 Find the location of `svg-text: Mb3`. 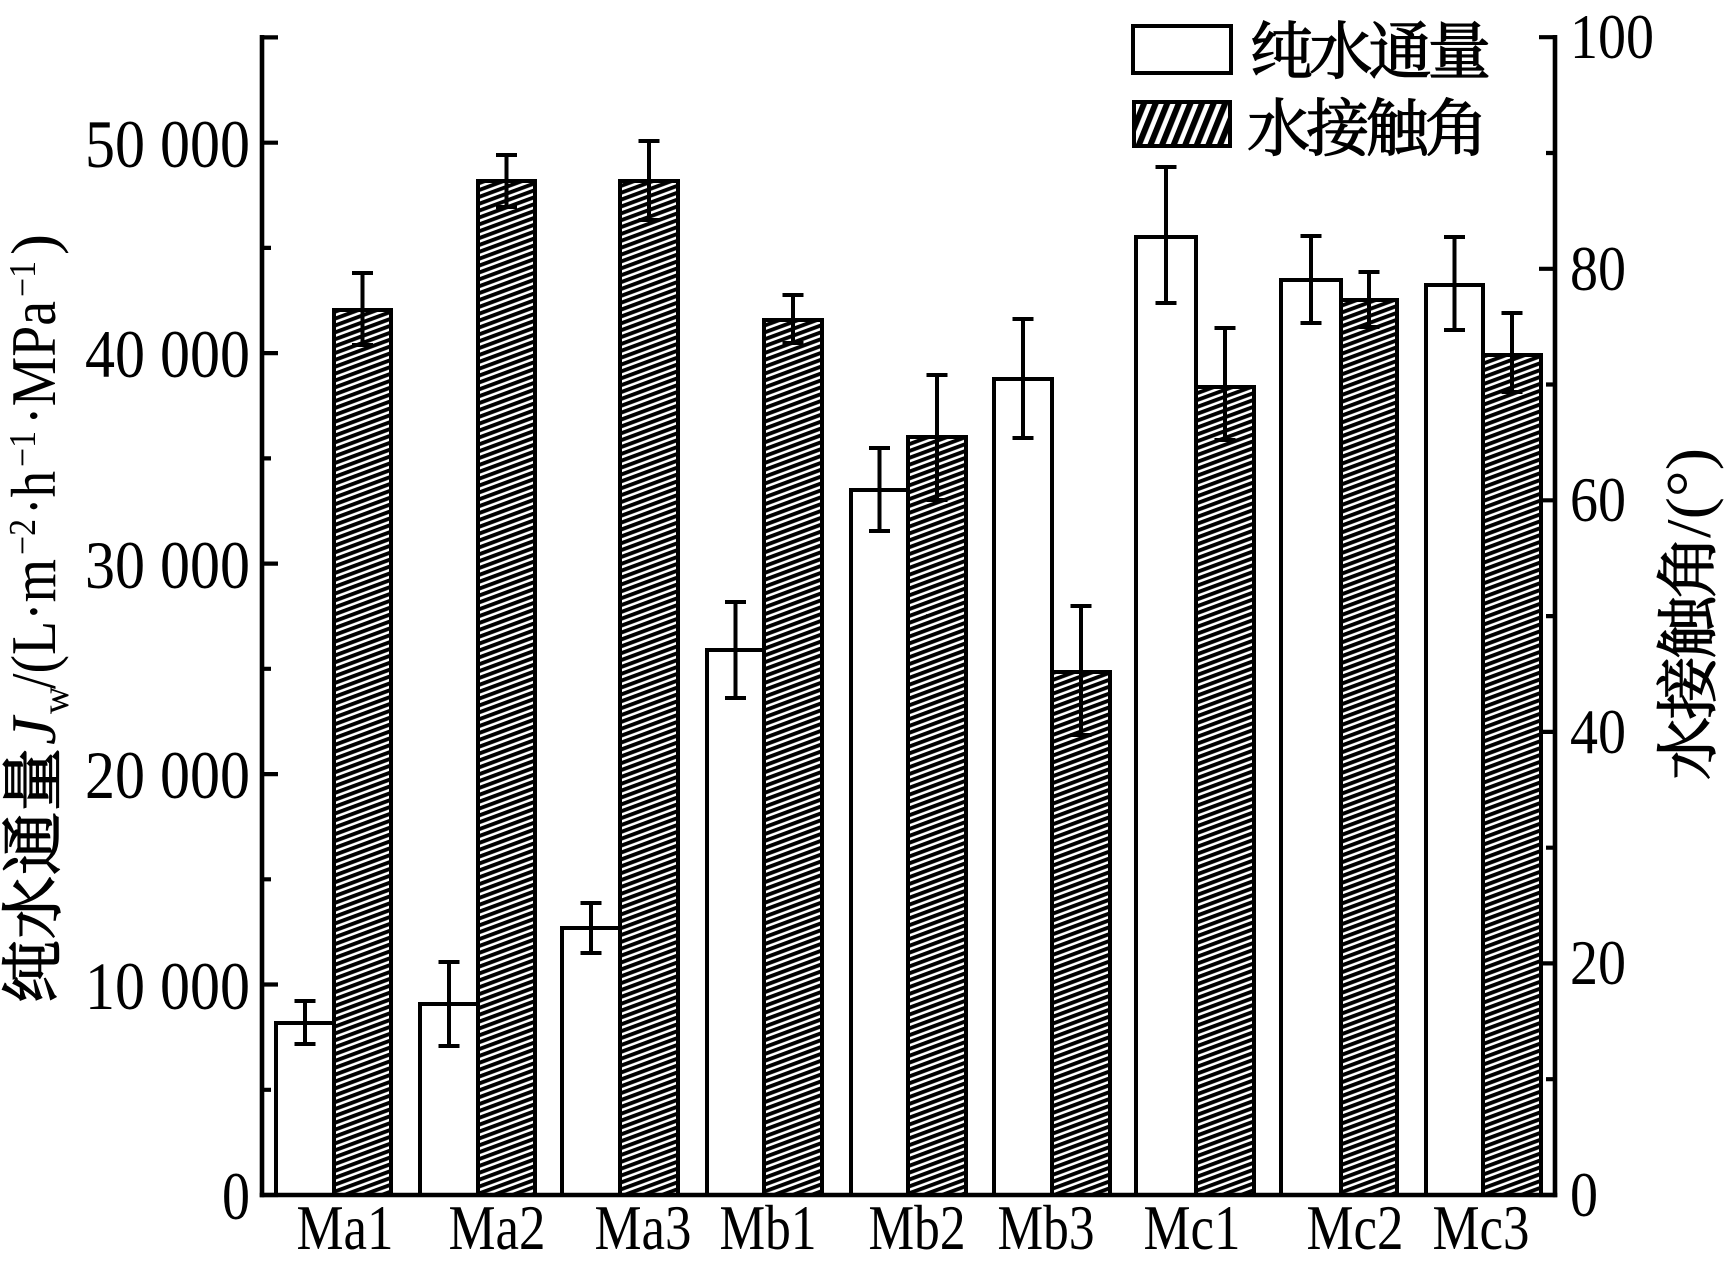

svg-text: Mb3 is located at coordinates (1046, 1228).